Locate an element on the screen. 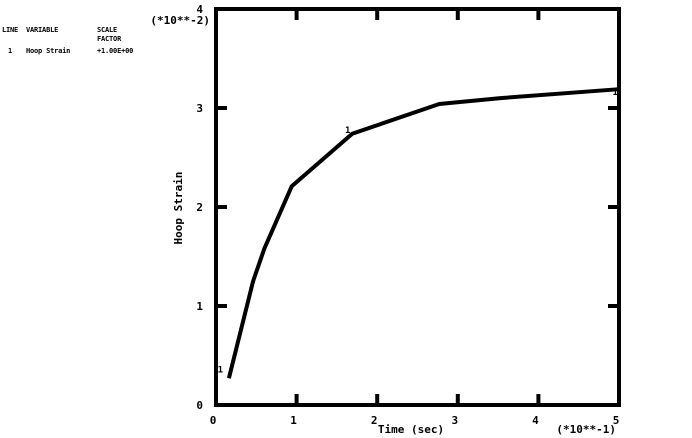  x-tick-label: 3 is located at coordinates (454, 420).